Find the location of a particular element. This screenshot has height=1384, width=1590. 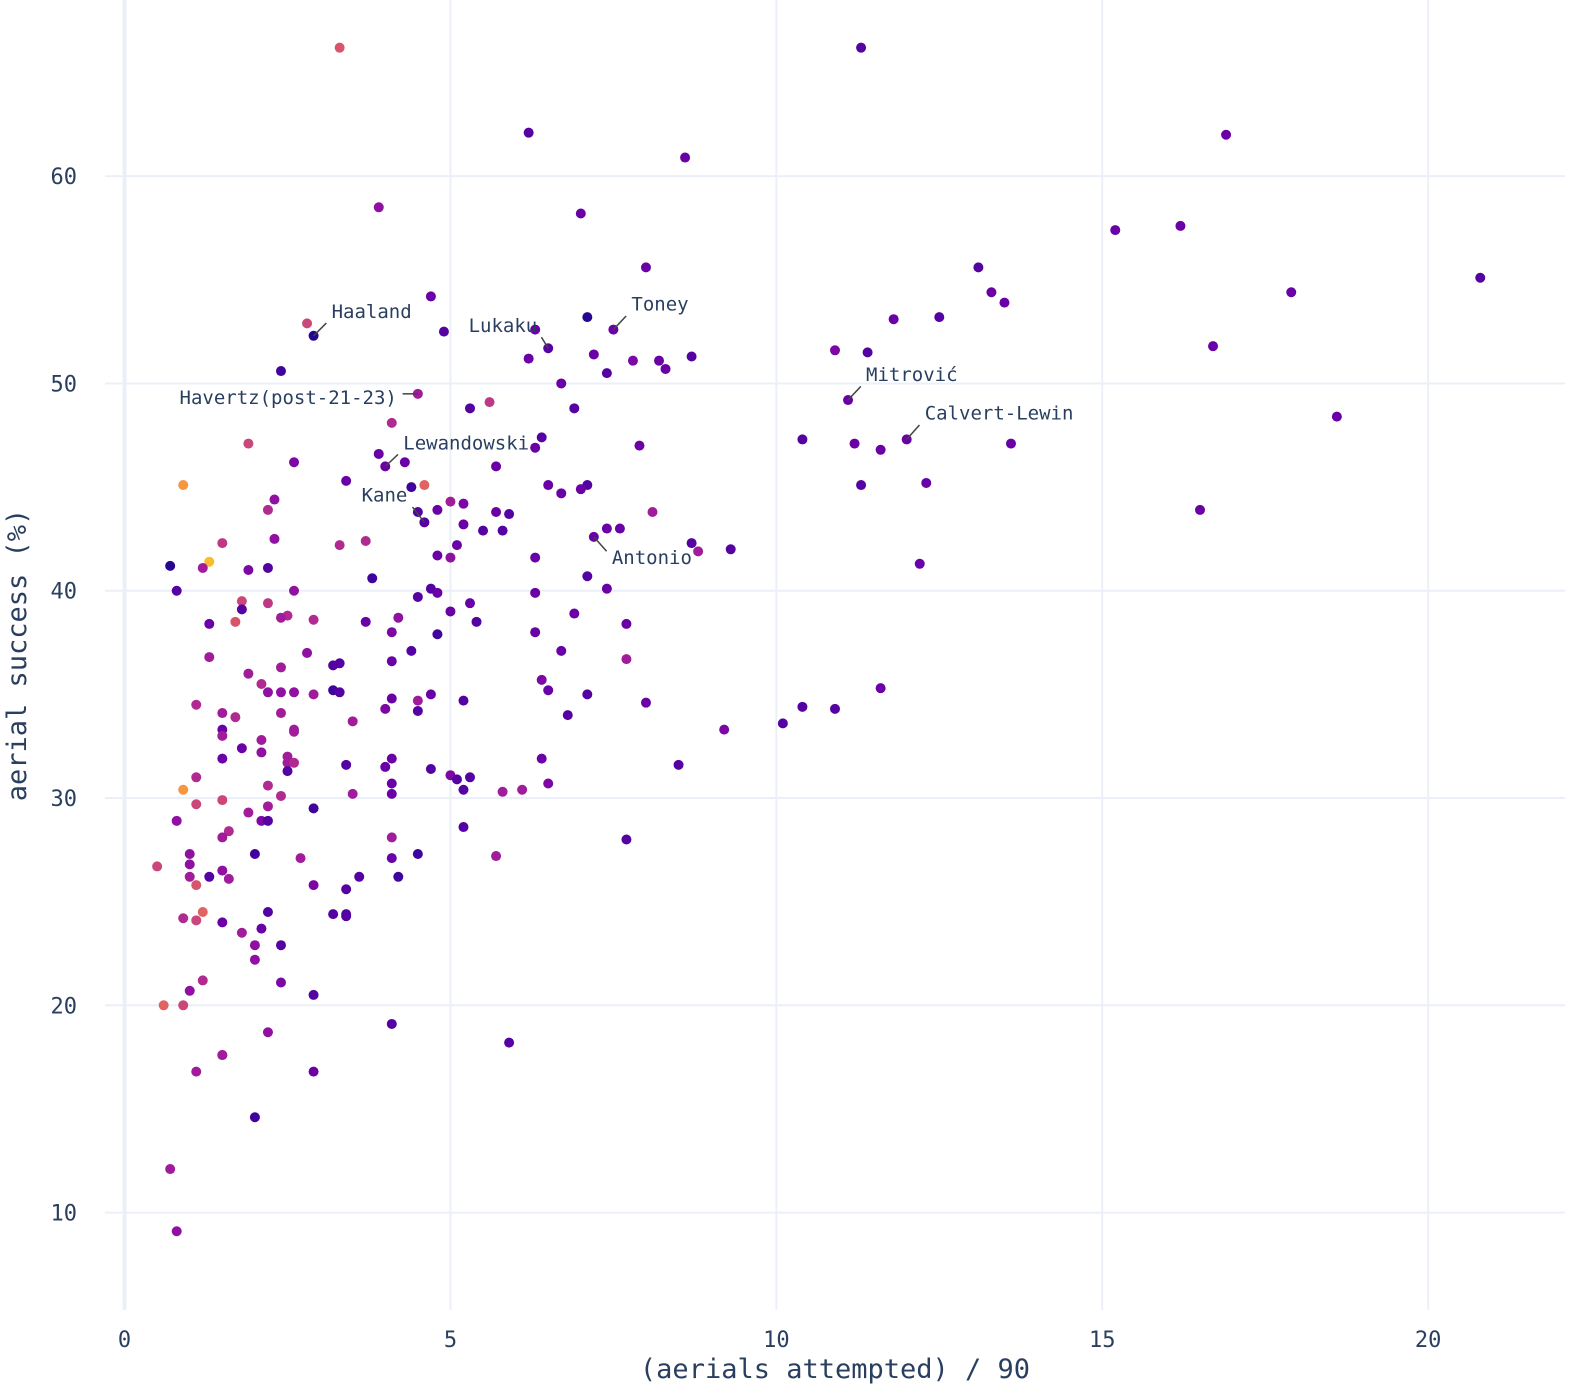

x-tick-label: 10 is located at coordinates (776, 1340).